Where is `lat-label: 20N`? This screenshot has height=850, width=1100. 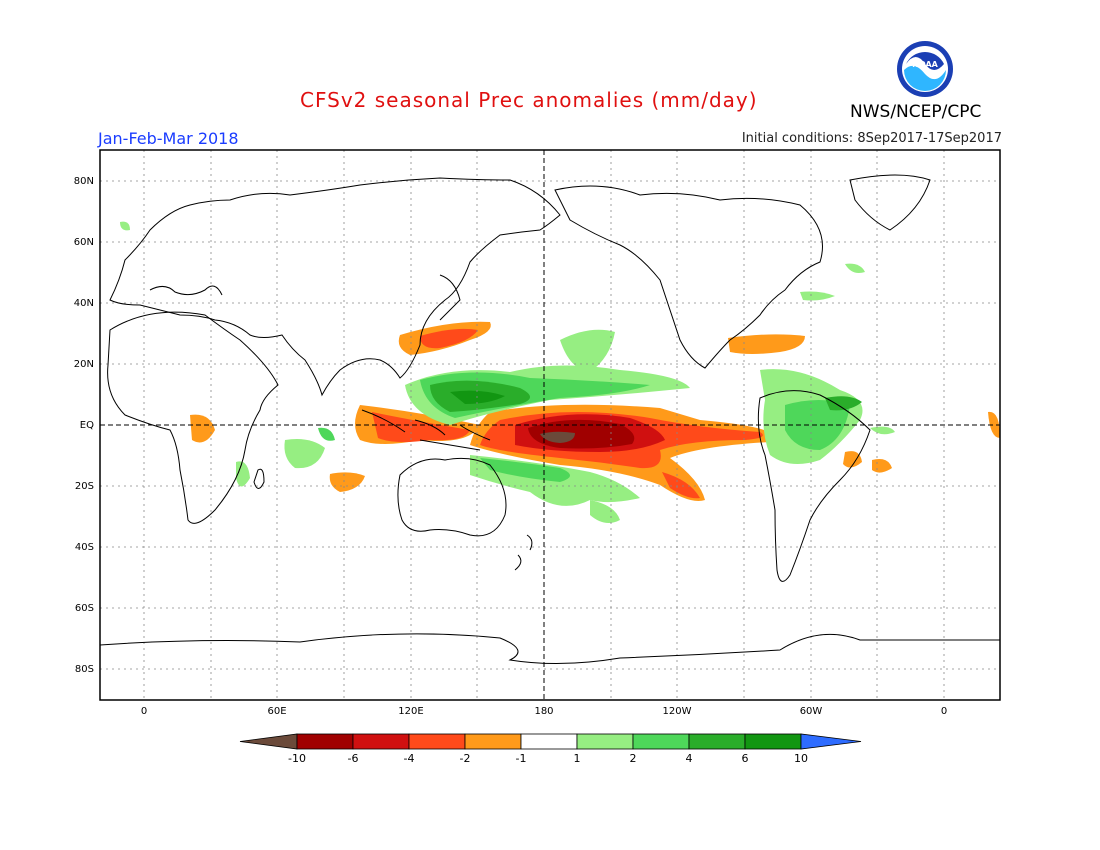
lat-label: 20N is located at coordinates (84, 364).